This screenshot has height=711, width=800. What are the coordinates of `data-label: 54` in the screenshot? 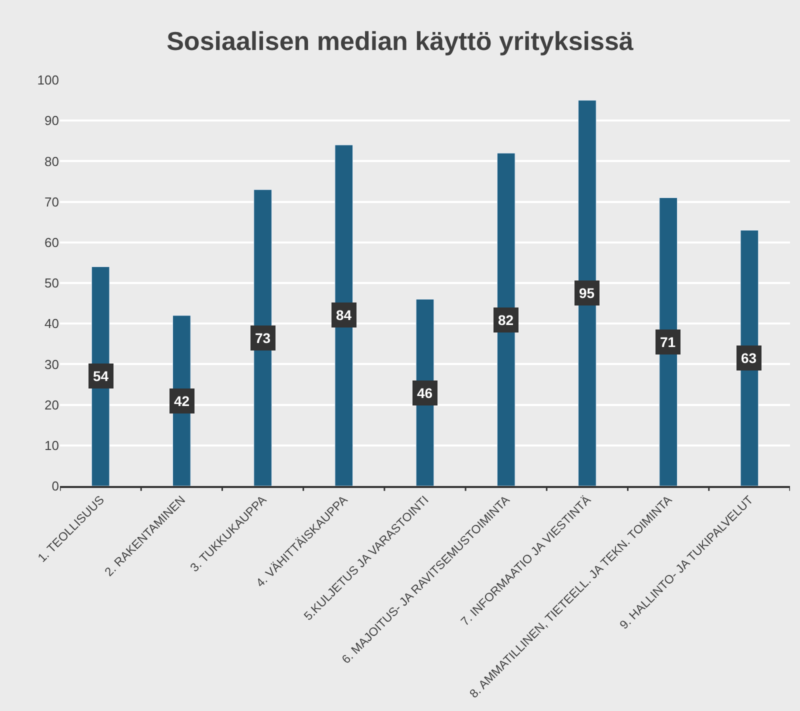 It's located at (101, 376).